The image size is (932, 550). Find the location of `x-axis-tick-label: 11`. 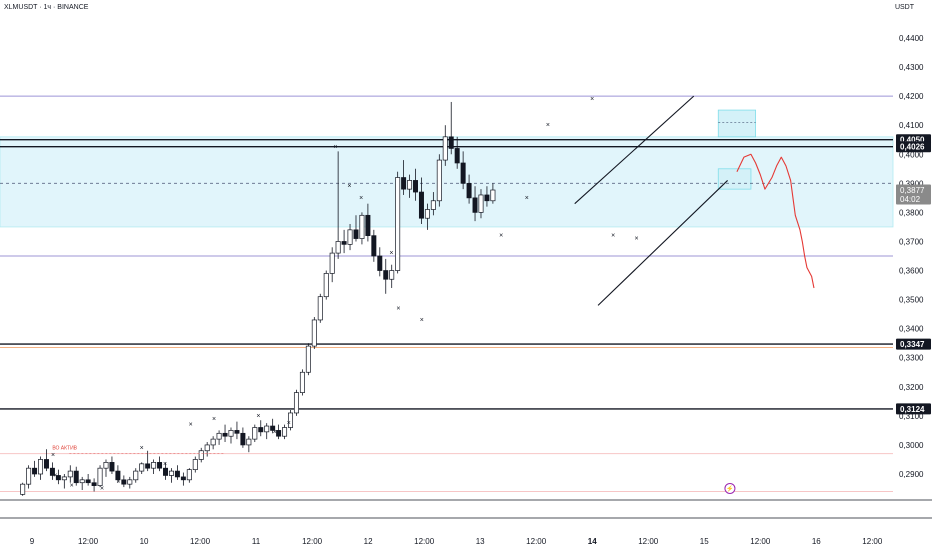

x-axis-tick-label: 11 is located at coordinates (256, 541).